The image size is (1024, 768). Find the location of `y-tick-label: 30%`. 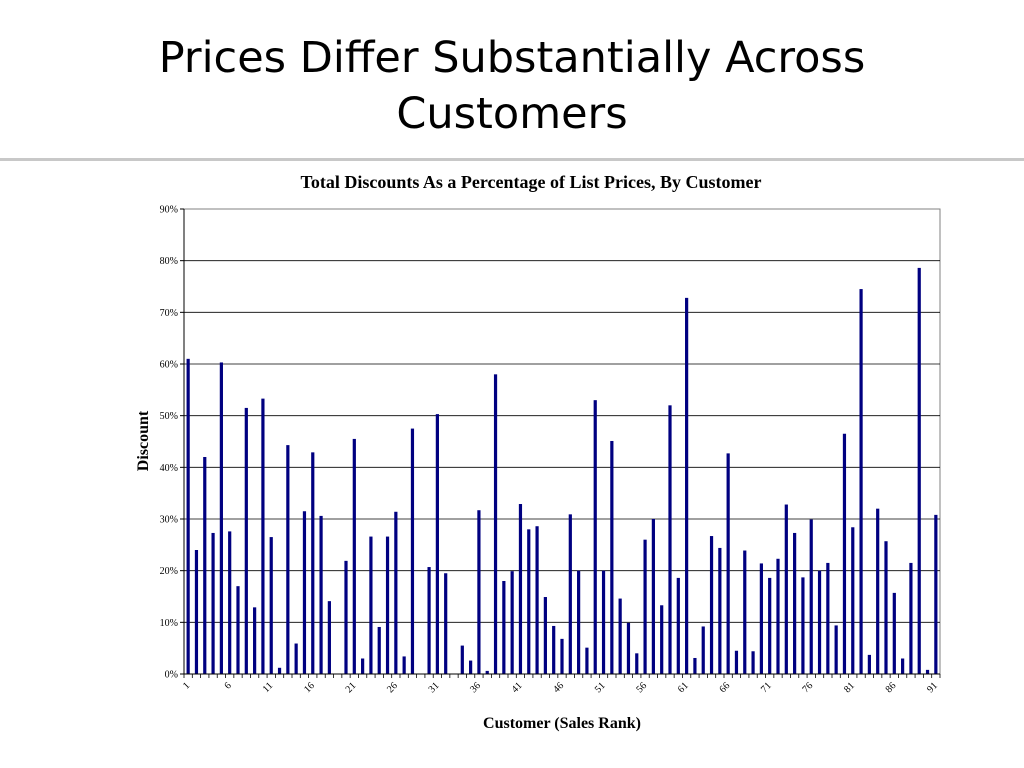

y-tick-label: 30% is located at coordinates (169, 520).